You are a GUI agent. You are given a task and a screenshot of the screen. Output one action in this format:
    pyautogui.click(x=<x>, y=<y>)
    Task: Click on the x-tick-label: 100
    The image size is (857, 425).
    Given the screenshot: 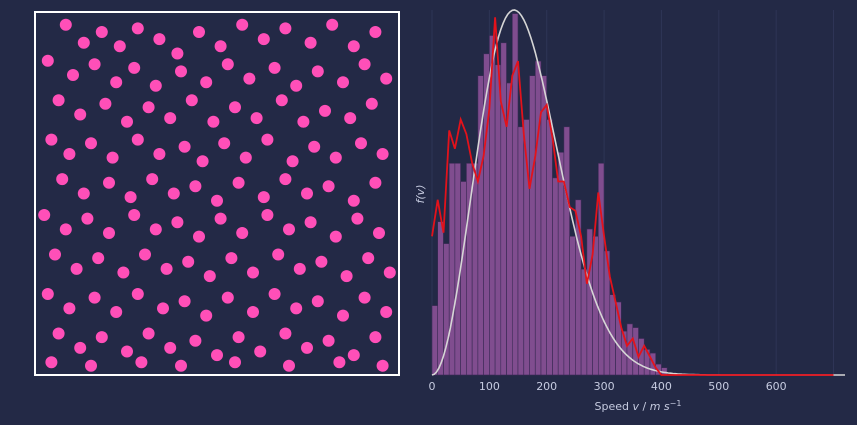 What is the action you would take?
    pyautogui.click(x=489, y=386)
    